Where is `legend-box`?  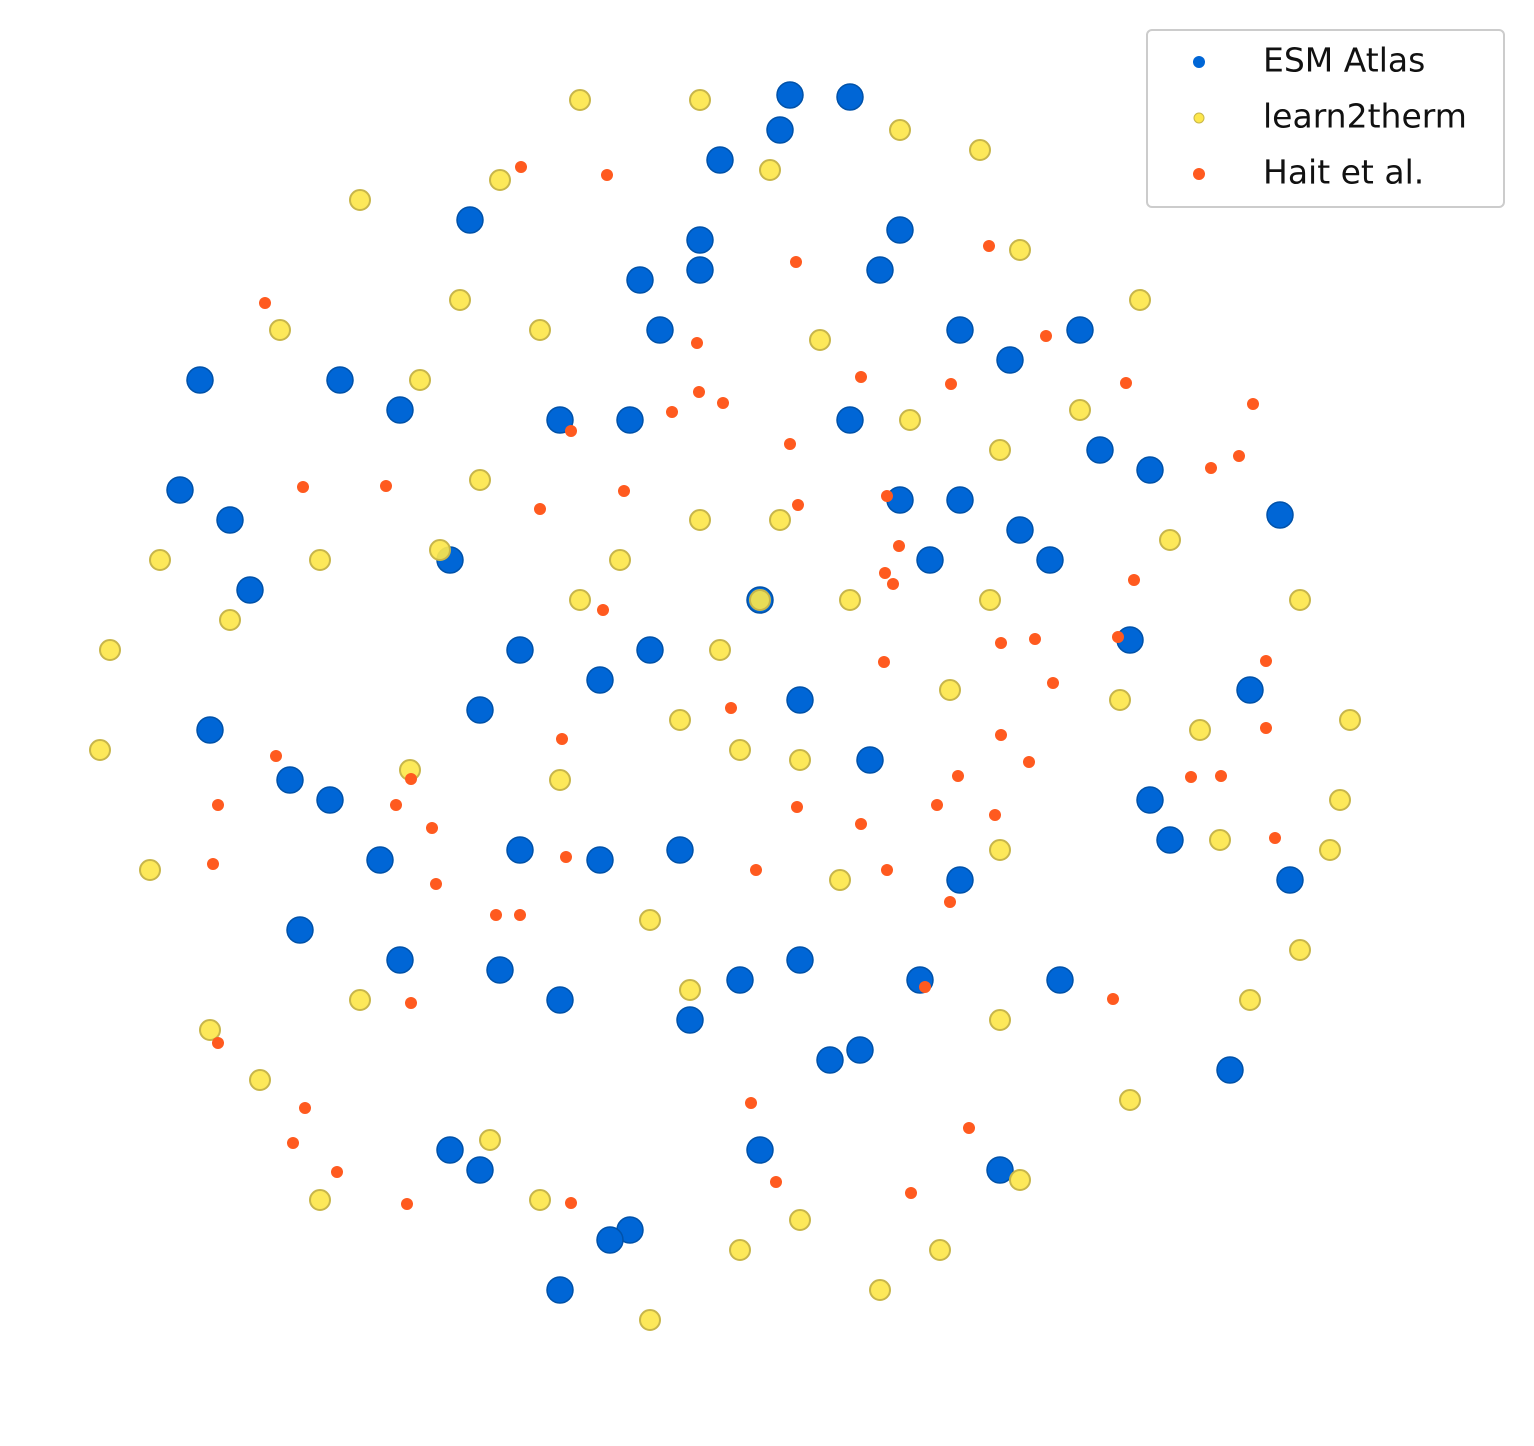
legend-box is located at coordinates (1325, 118).